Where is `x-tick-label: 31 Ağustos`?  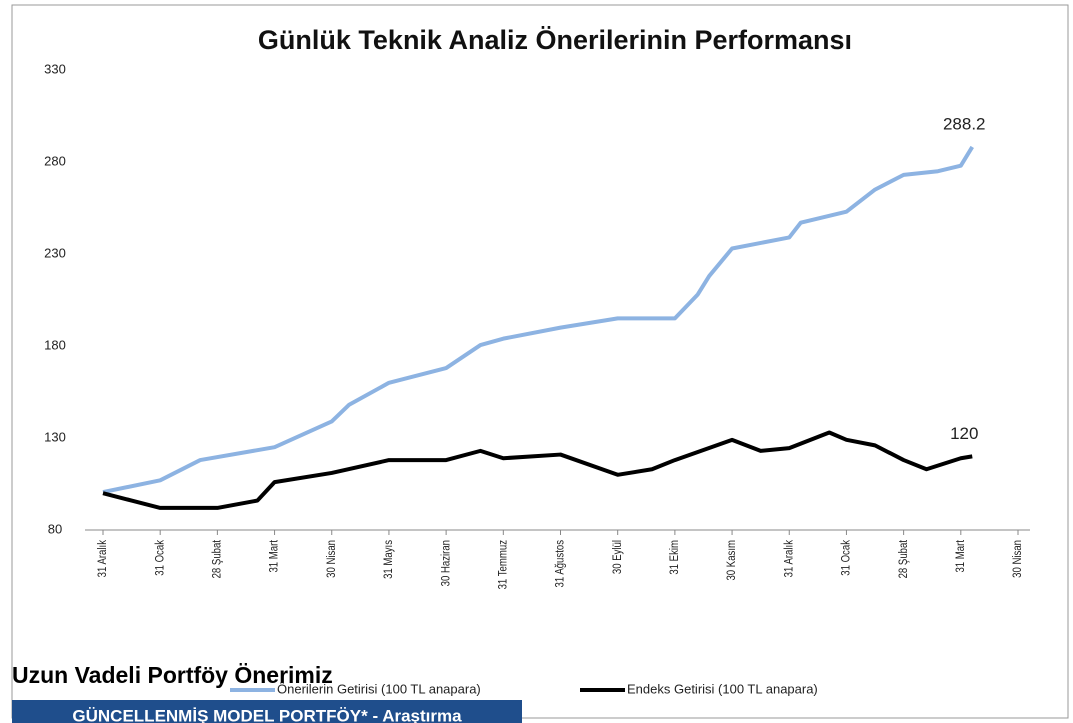
x-tick-label: 31 Ağustos is located at coordinates (560, 564).